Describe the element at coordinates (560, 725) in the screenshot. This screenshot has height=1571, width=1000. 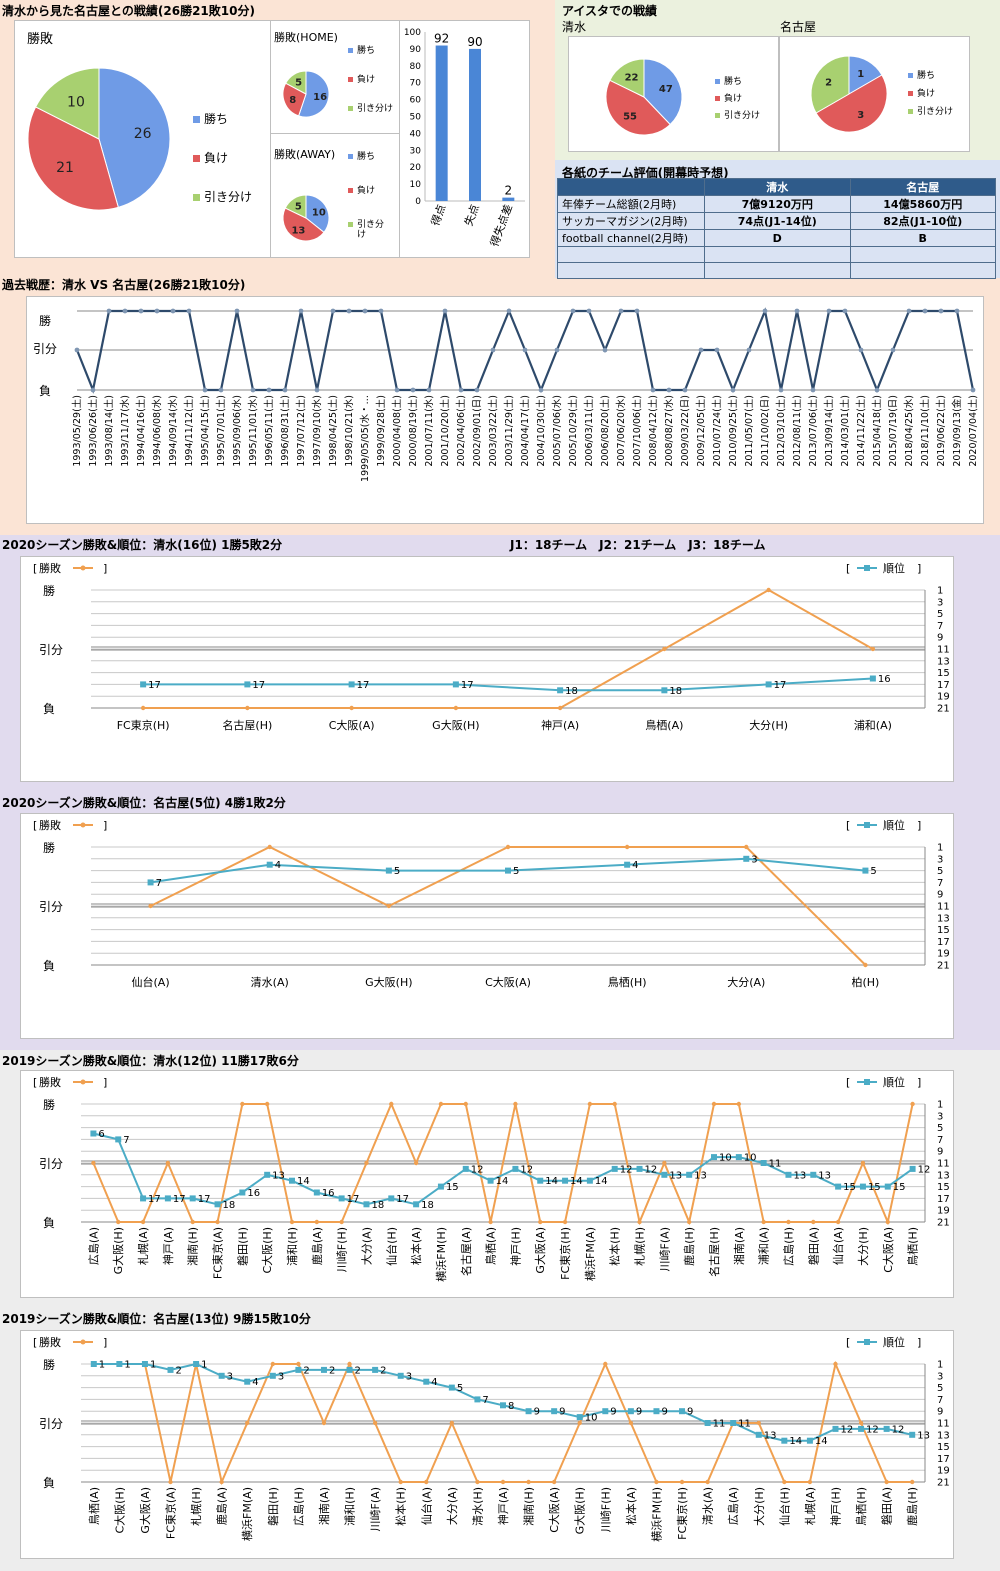
I see `x-tick-label: 神戸(A)` at that location.